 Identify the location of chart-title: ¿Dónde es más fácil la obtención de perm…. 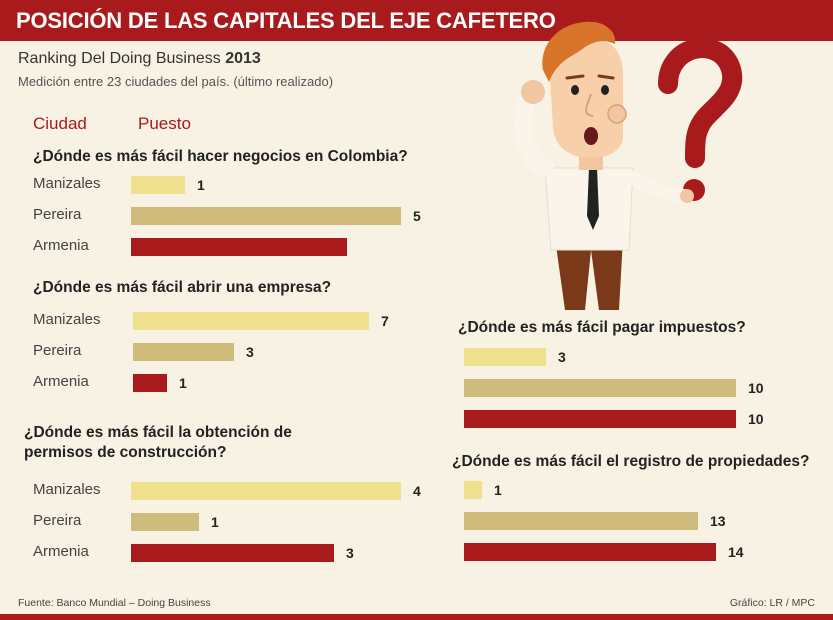
(158, 442).